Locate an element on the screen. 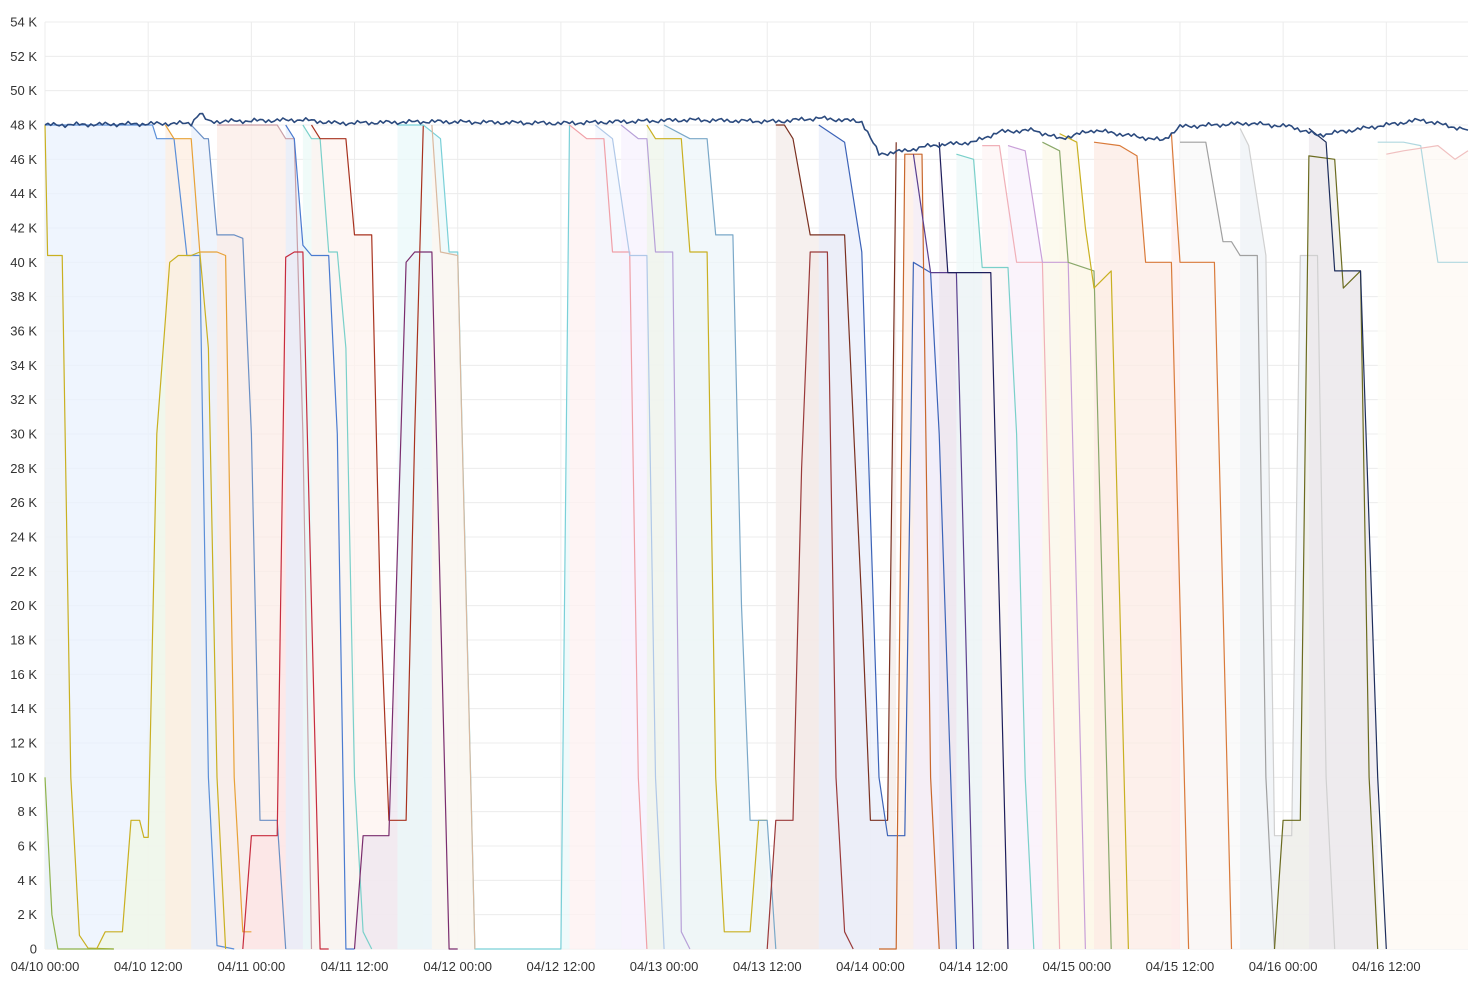 Image resolution: width=1473 pixels, height=981 pixels. y-tick-label: 16 K is located at coordinates (23, 674).